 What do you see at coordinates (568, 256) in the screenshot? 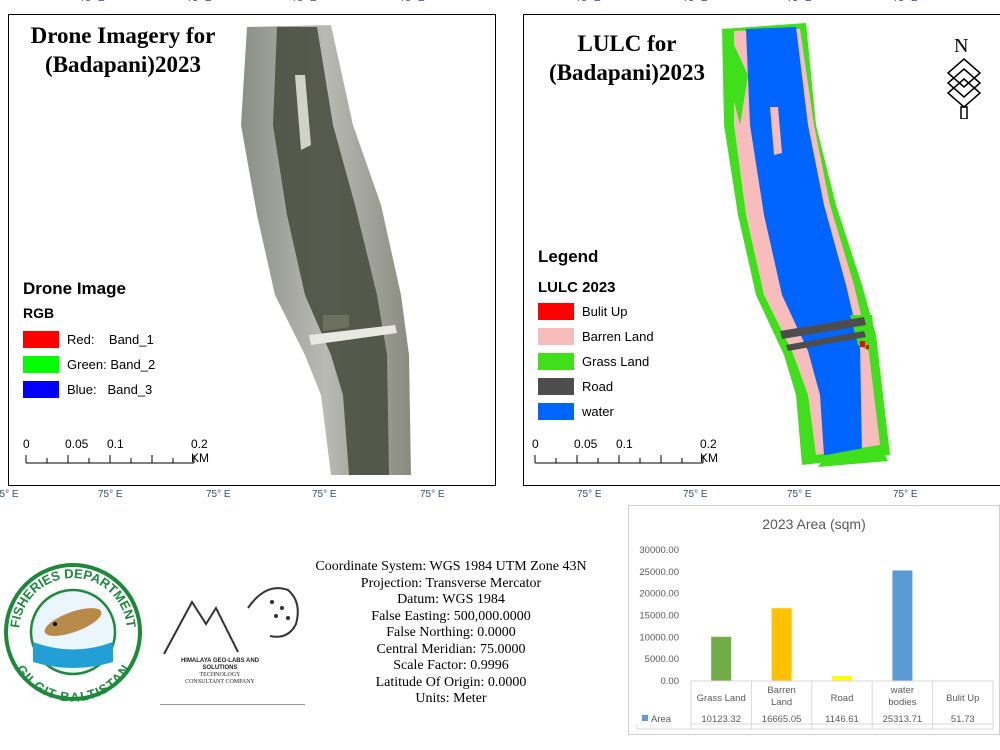
I see `right-legend-title: Legend` at bounding box center [568, 256].